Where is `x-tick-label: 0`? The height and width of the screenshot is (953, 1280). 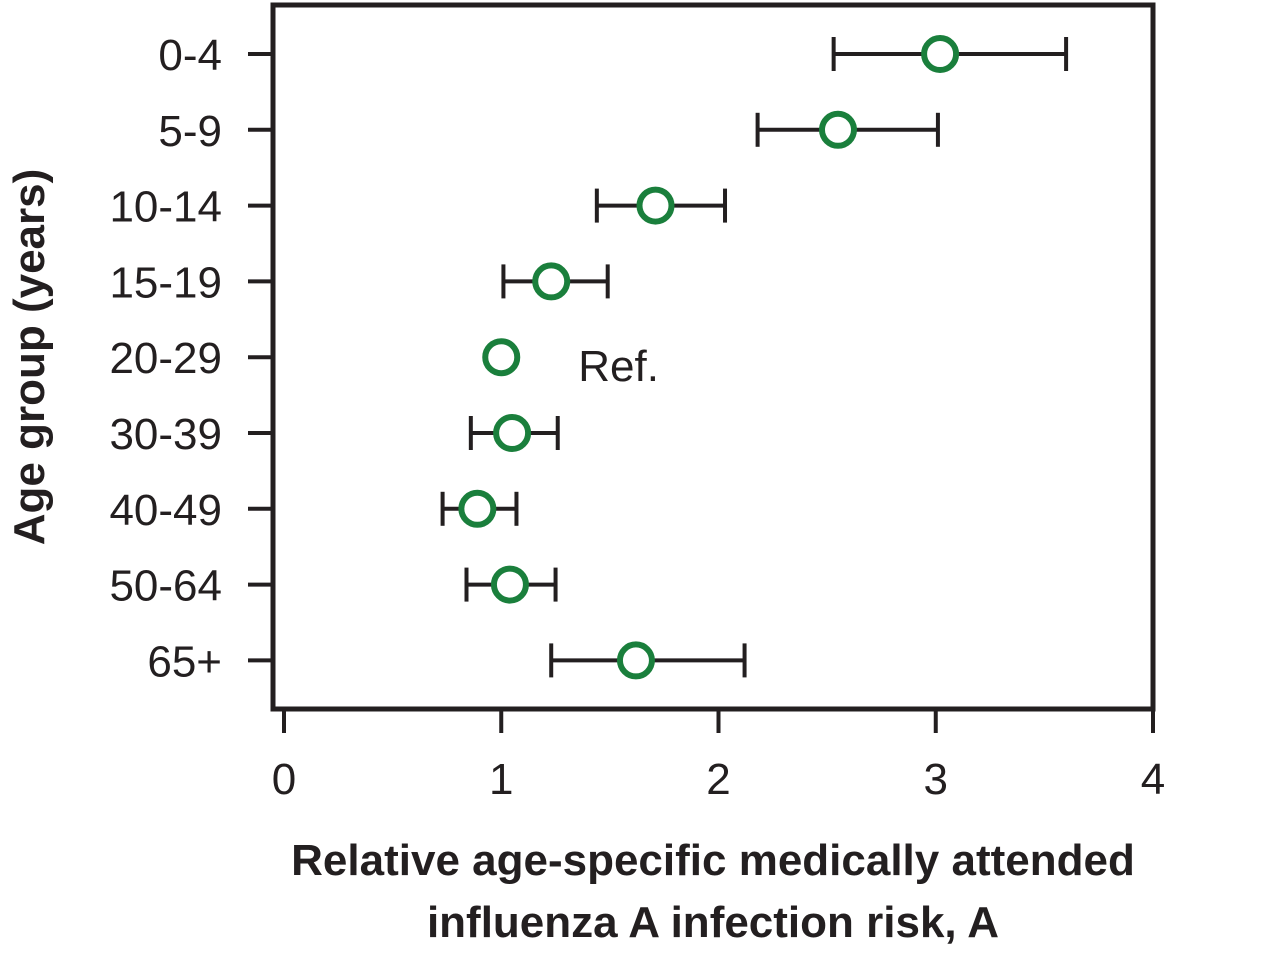 x-tick-label: 0 is located at coordinates (284, 779).